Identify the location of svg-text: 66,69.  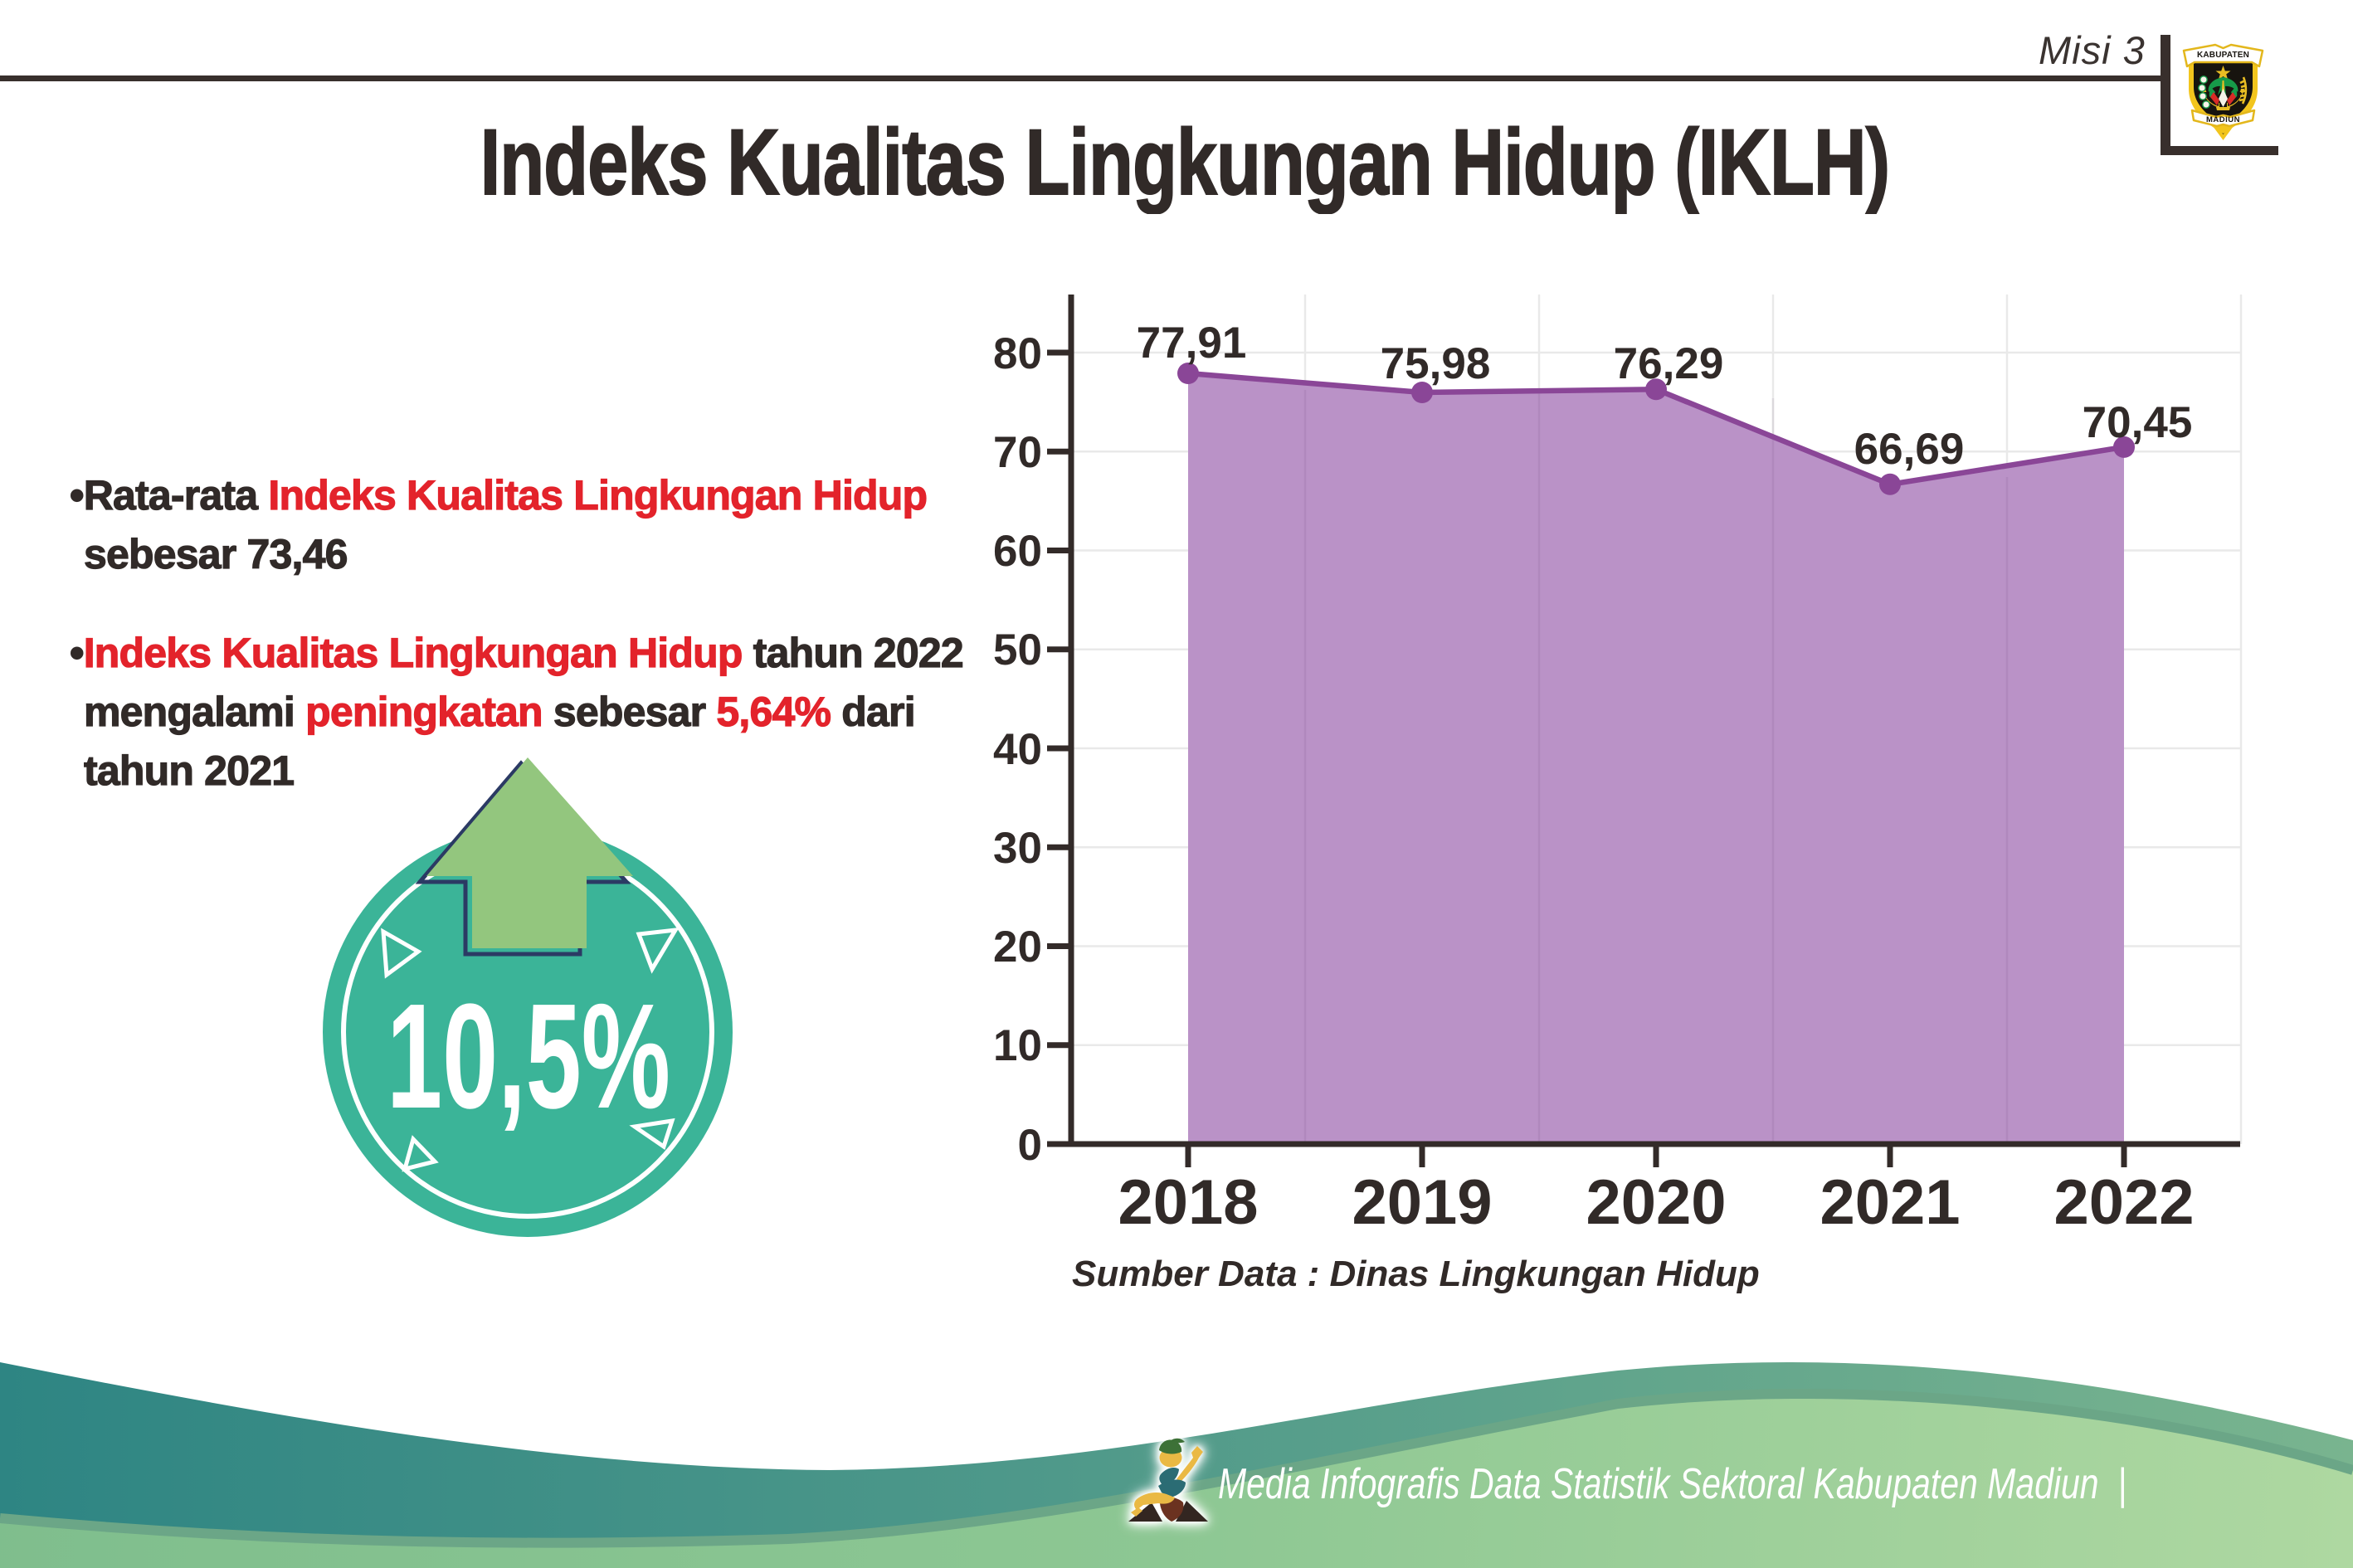
(1909, 449).